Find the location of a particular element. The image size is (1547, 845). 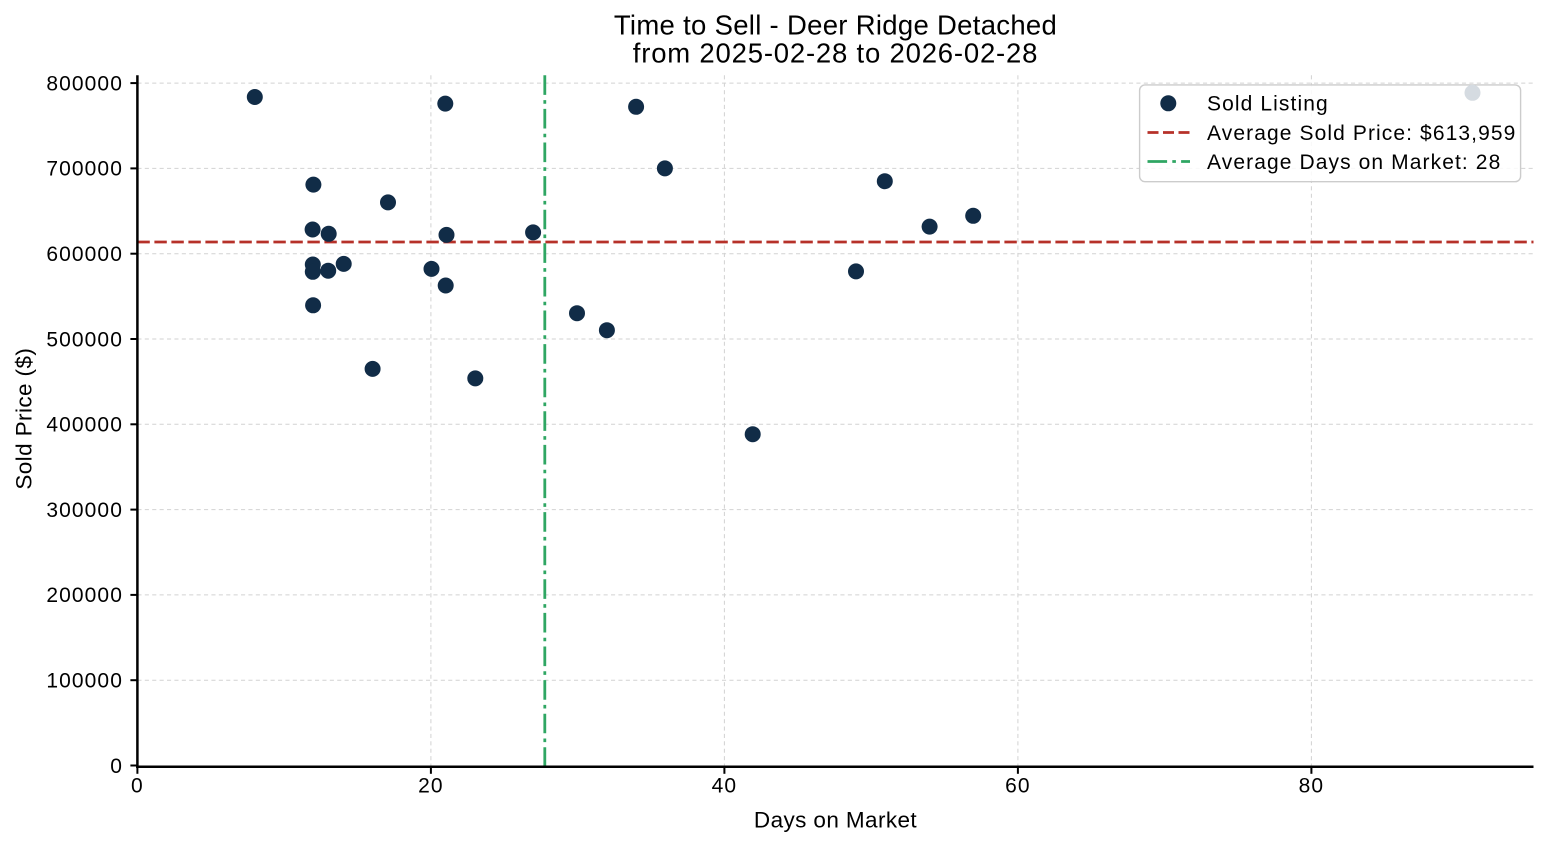

svg-text: Sold Listing is located at coordinates (1268, 104).